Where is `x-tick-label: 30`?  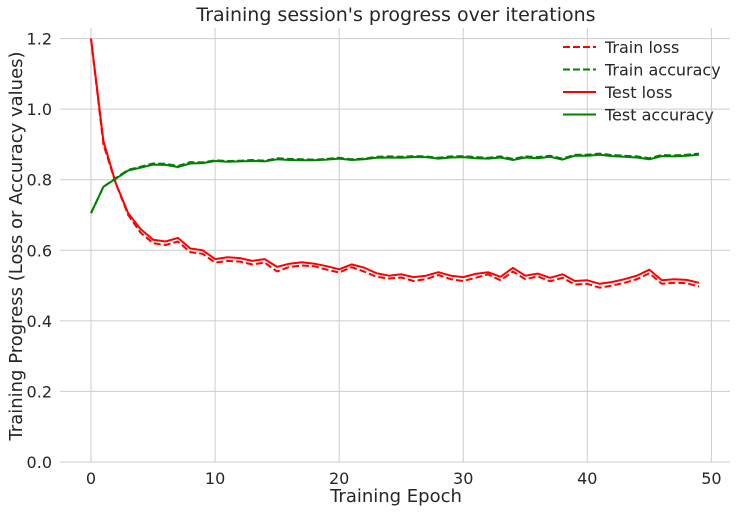 x-tick-label: 30 is located at coordinates (463, 478).